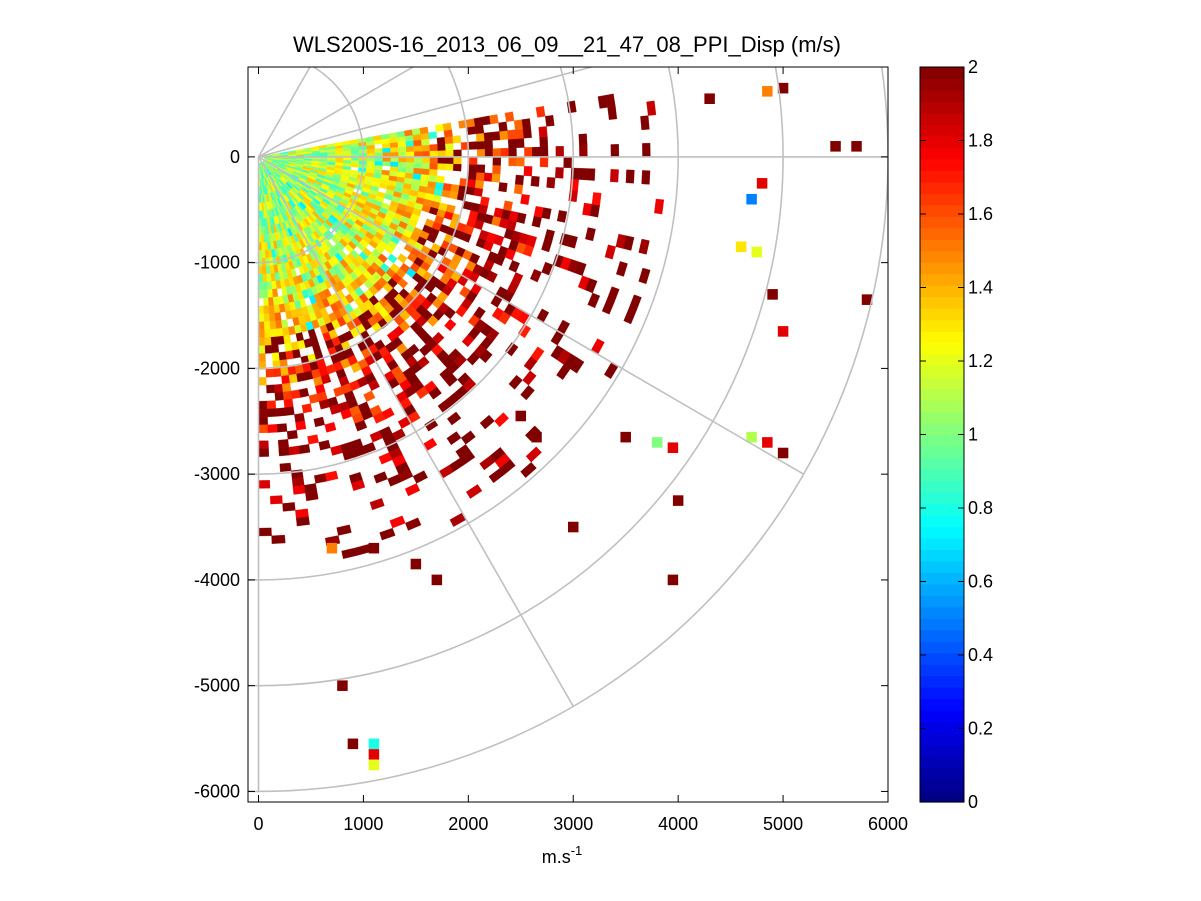 The height and width of the screenshot is (901, 1201). What do you see at coordinates (980, 729) in the screenshot?
I see `colorbar-tick-label: 0.2` at bounding box center [980, 729].